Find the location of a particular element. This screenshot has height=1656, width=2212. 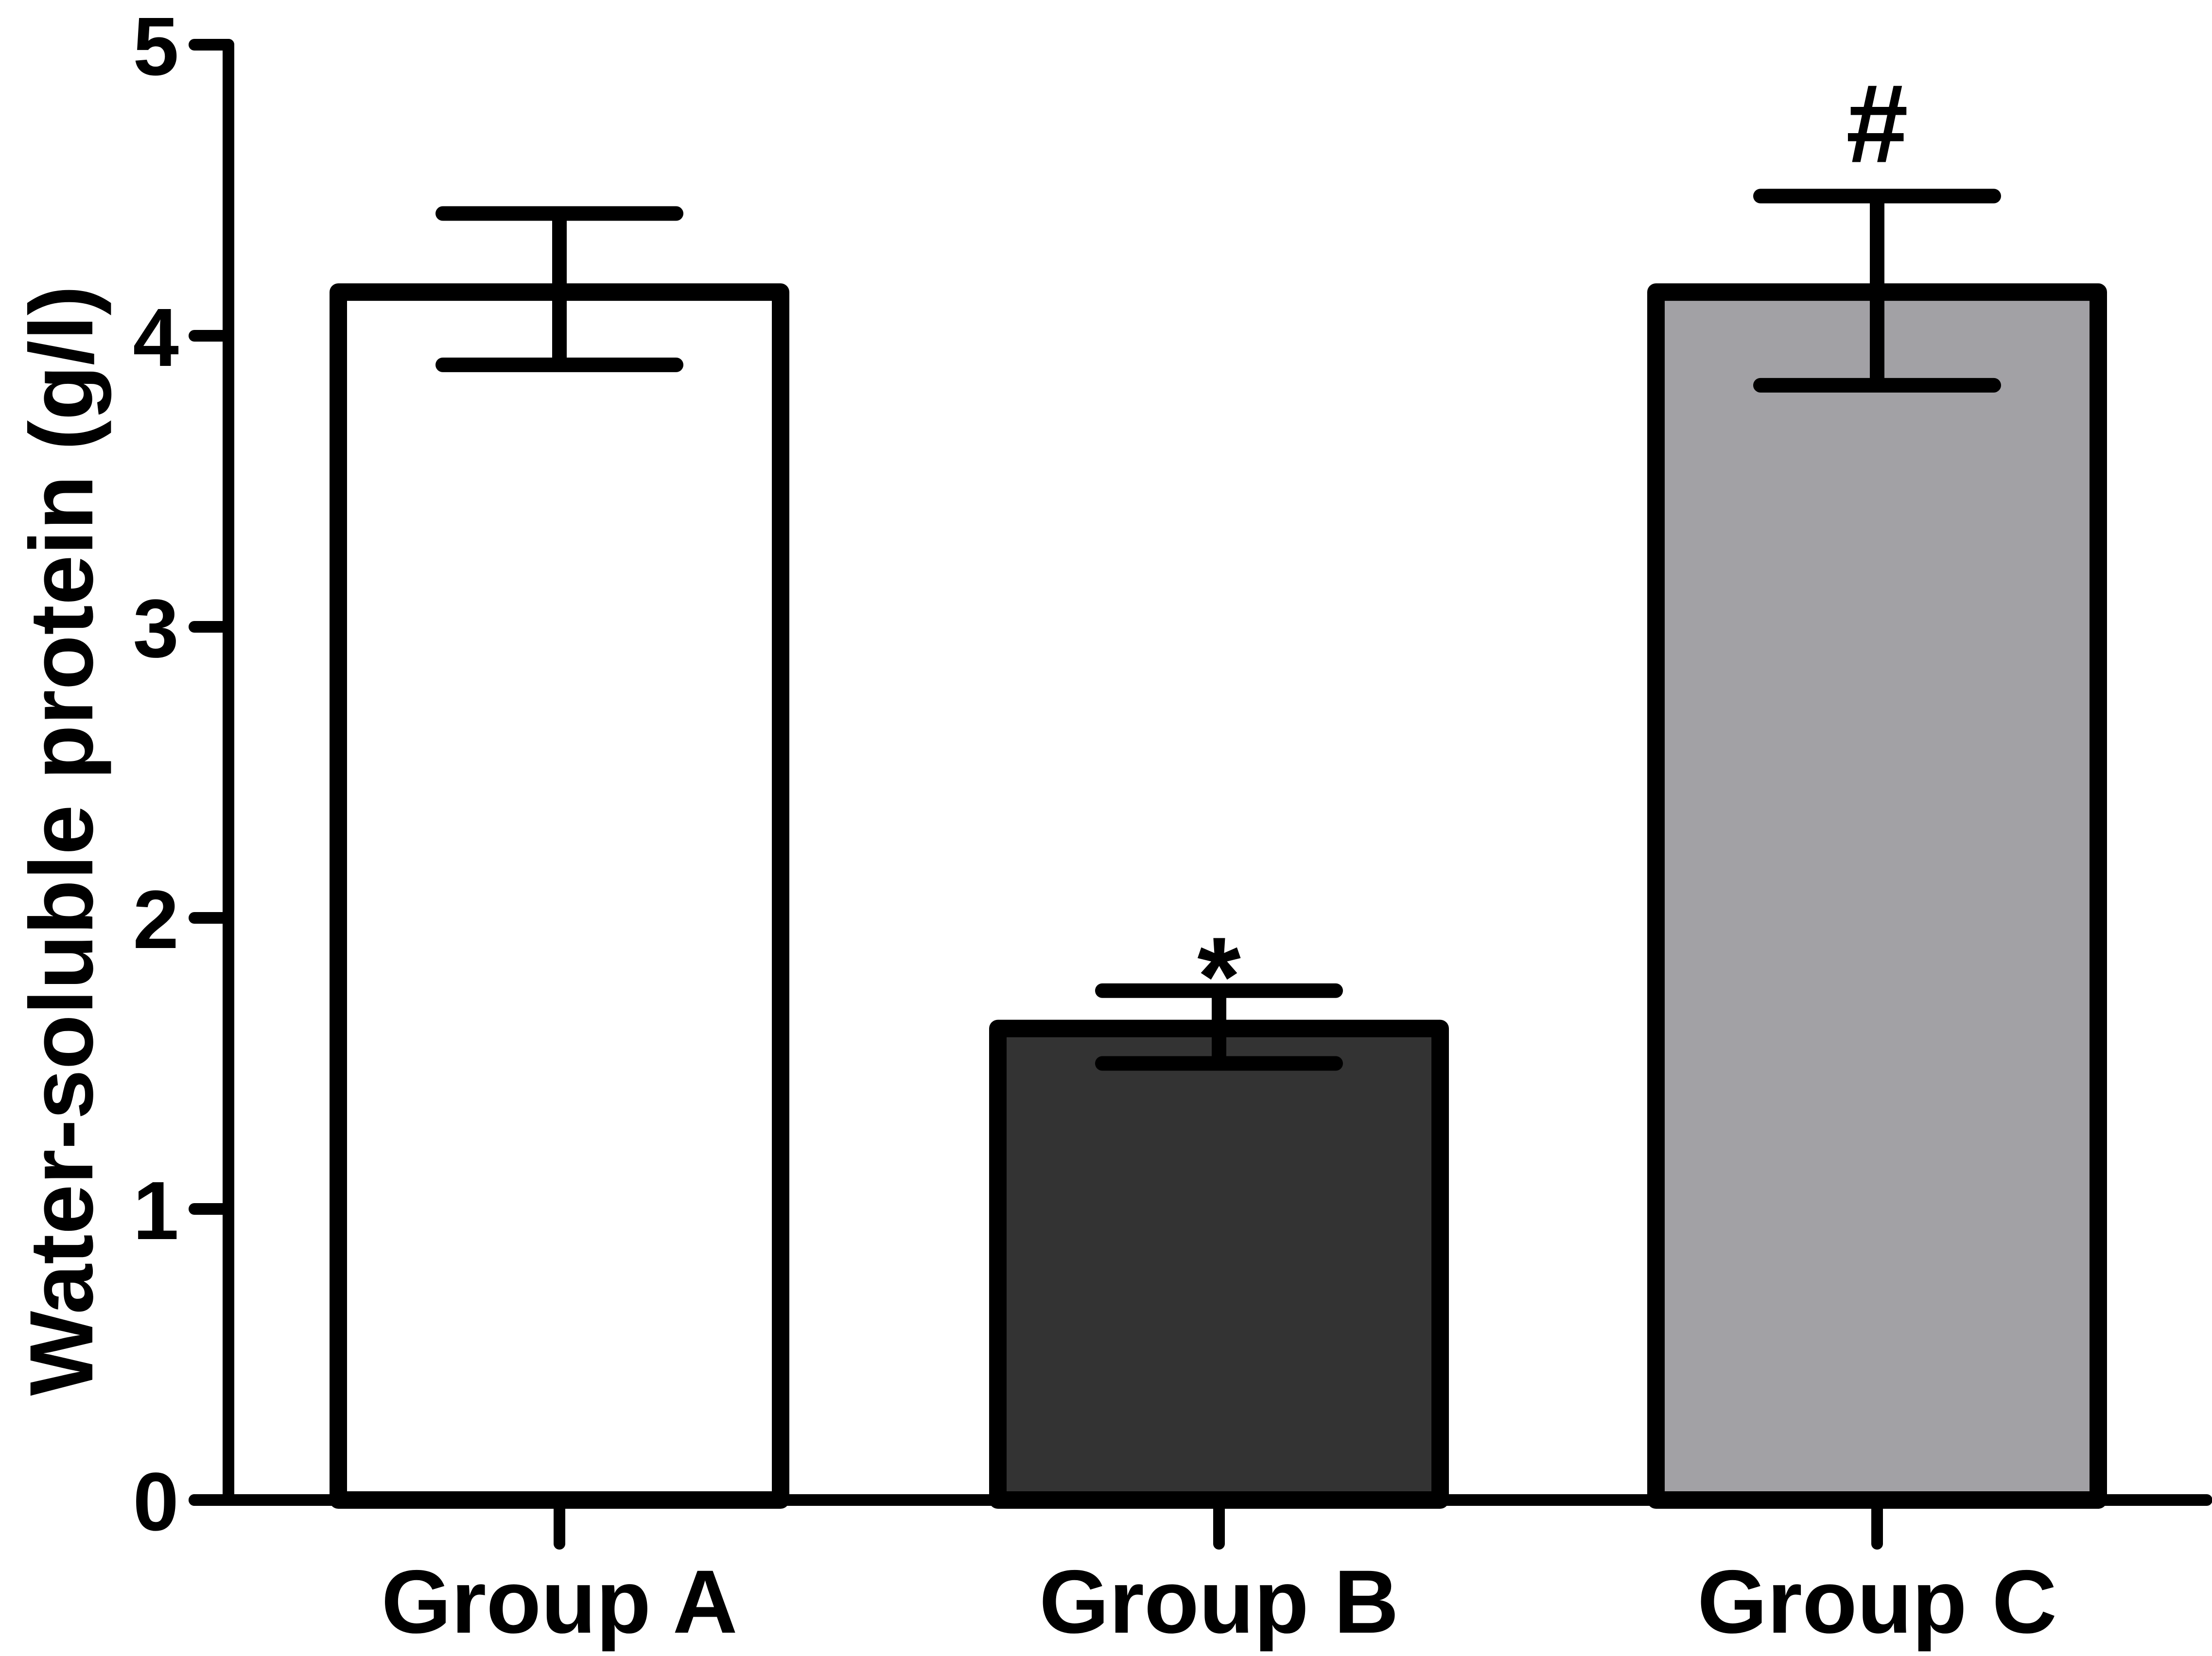

x-ticks-layer: Group A Group B Group C is located at coordinates (1219, 1573).